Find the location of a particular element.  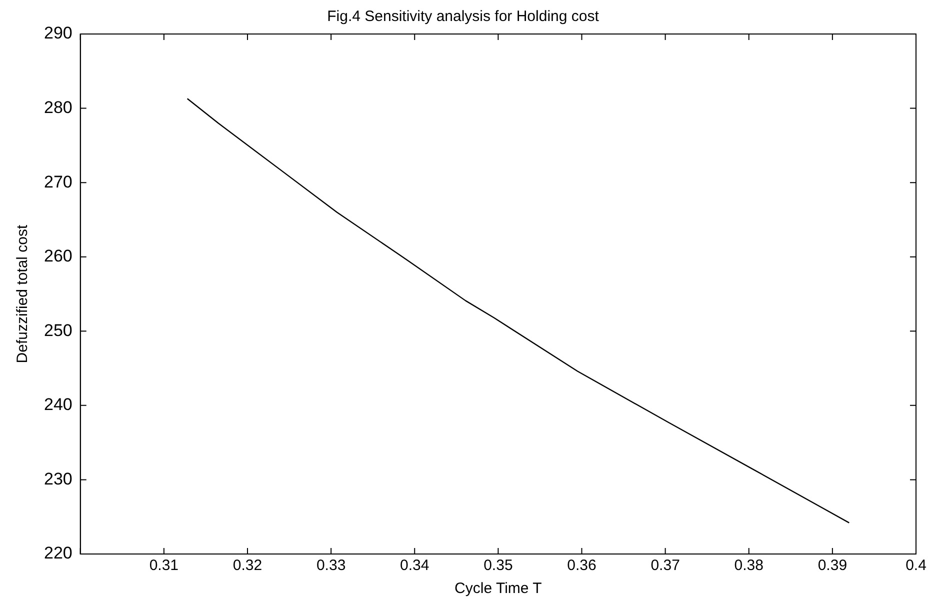

x-tick-label: 0.36 is located at coordinates (581, 565).